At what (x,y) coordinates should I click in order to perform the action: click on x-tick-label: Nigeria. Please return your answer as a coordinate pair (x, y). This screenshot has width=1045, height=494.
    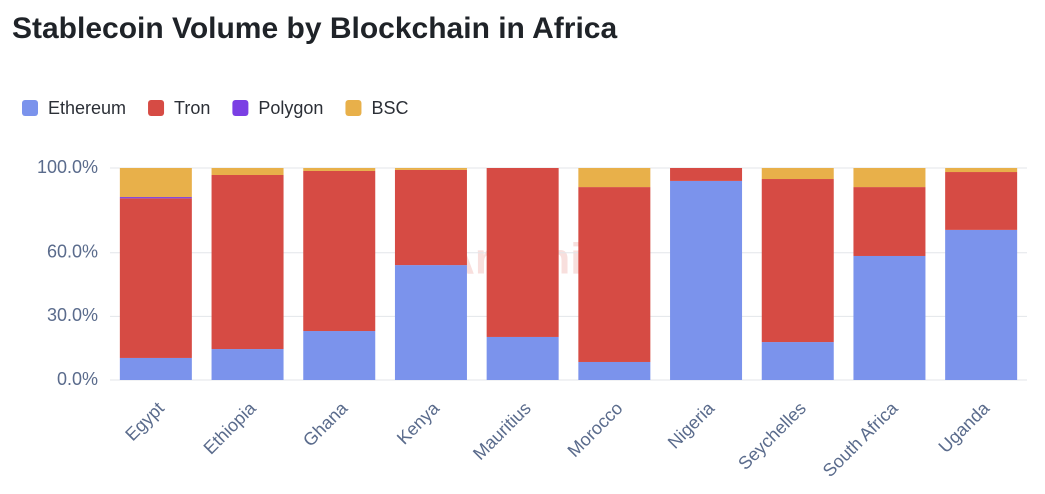
    Looking at the image, I should click on (691, 424).